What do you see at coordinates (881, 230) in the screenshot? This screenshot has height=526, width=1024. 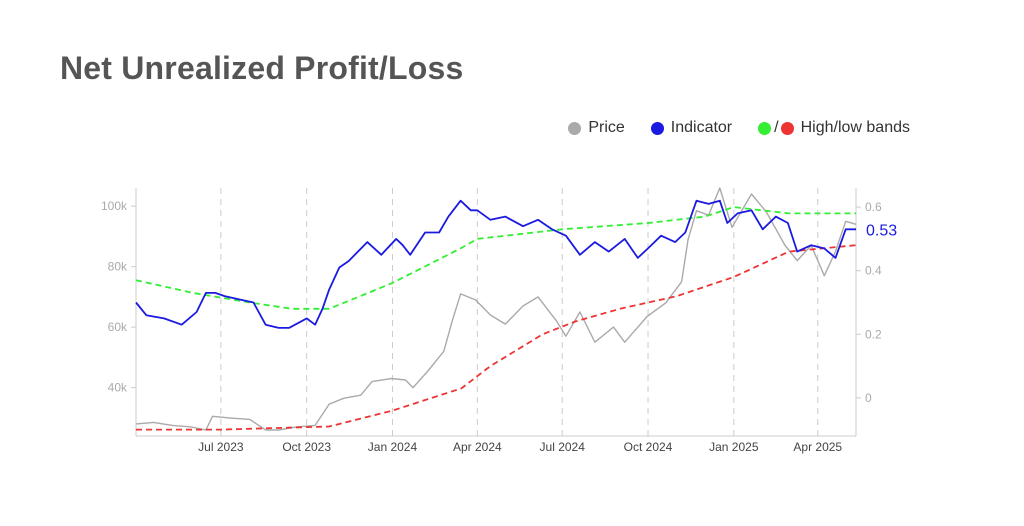 I see `last-value-label: 0.53` at bounding box center [881, 230].